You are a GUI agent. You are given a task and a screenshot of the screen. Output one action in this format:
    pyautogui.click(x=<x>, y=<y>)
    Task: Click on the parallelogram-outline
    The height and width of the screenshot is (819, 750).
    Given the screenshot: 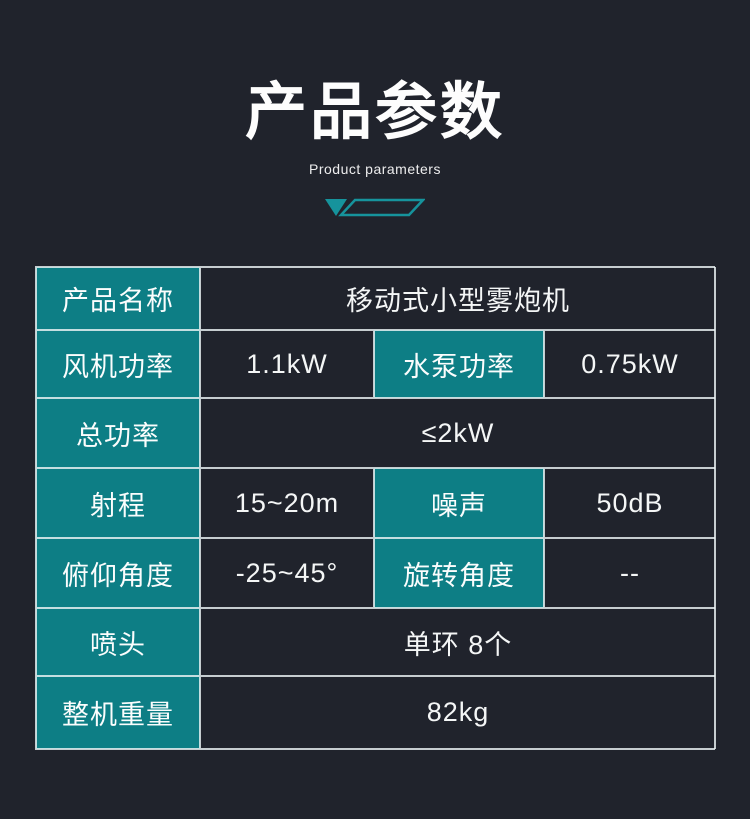 What is the action you would take?
    pyautogui.click(x=381, y=207)
    